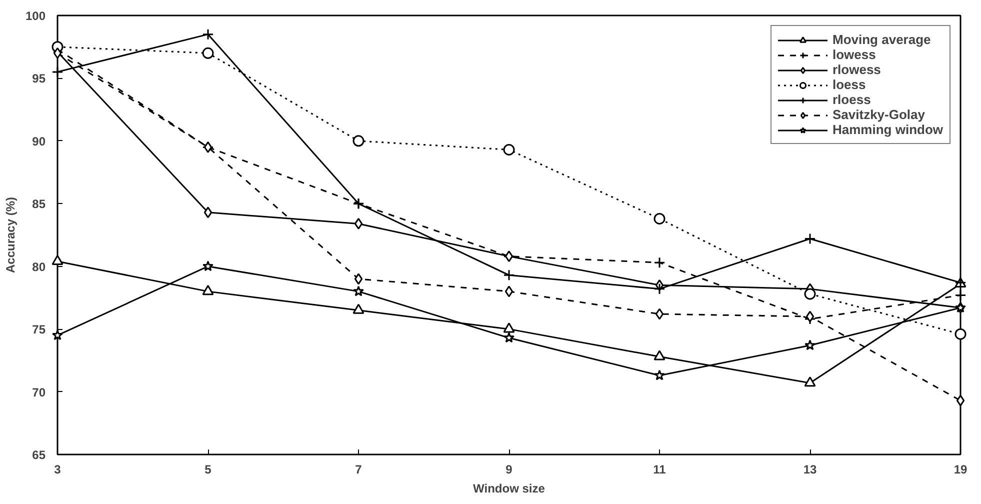  I want to click on legend-label: Savitzky-Golay, so click(878, 114).